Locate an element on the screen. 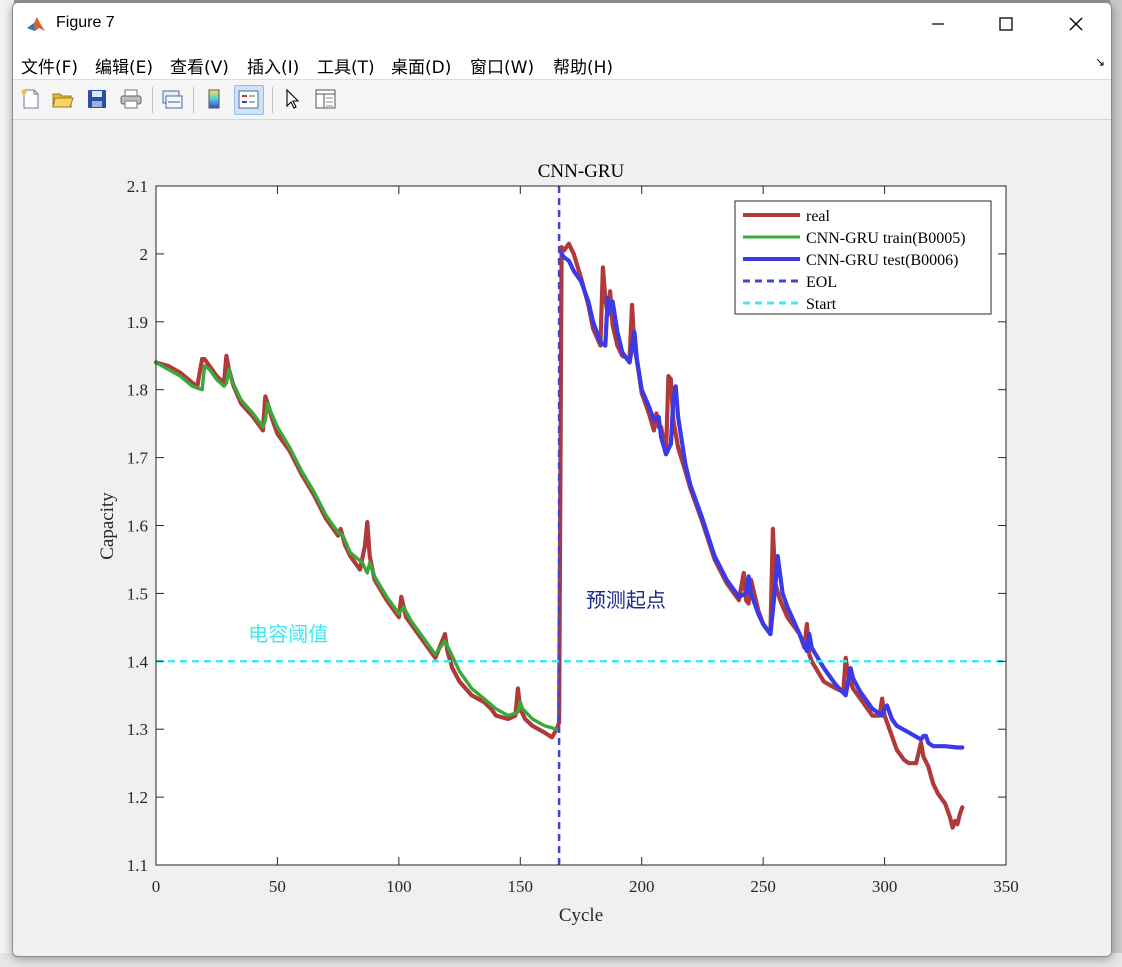 The width and height of the screenshot is (1122, 967). minimize-button is located at coordinates (938, 24).